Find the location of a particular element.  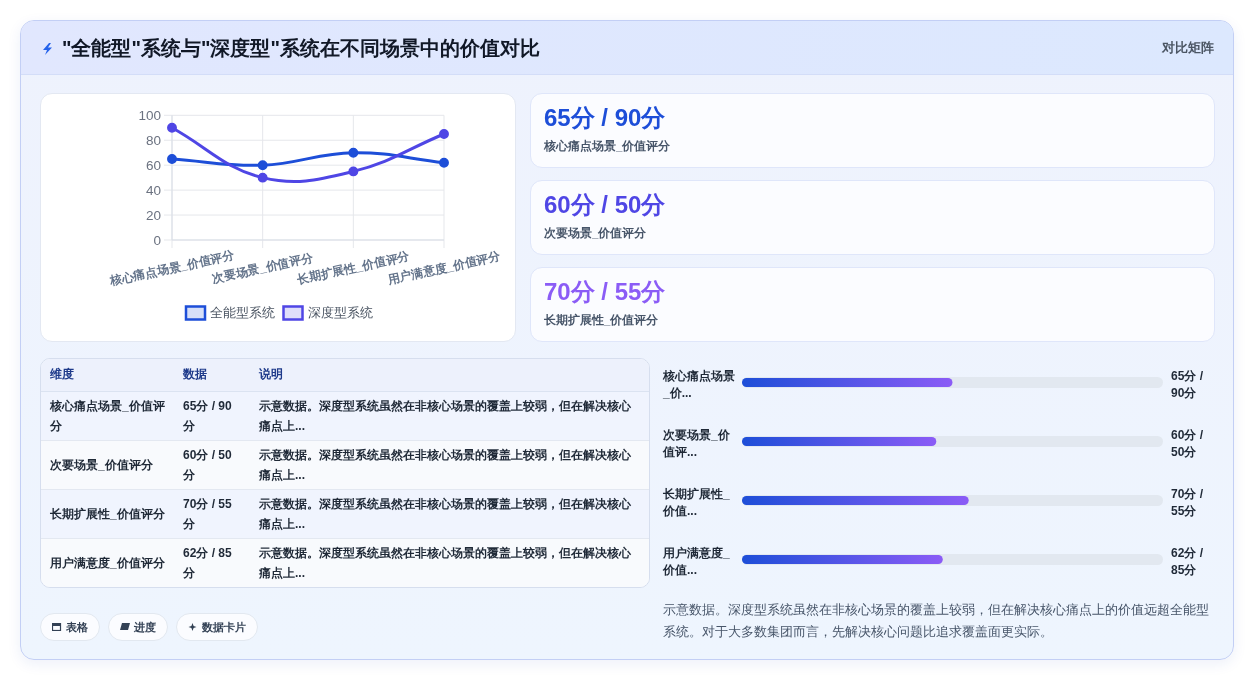

button: 表格 is located at coordinates (70, 627).